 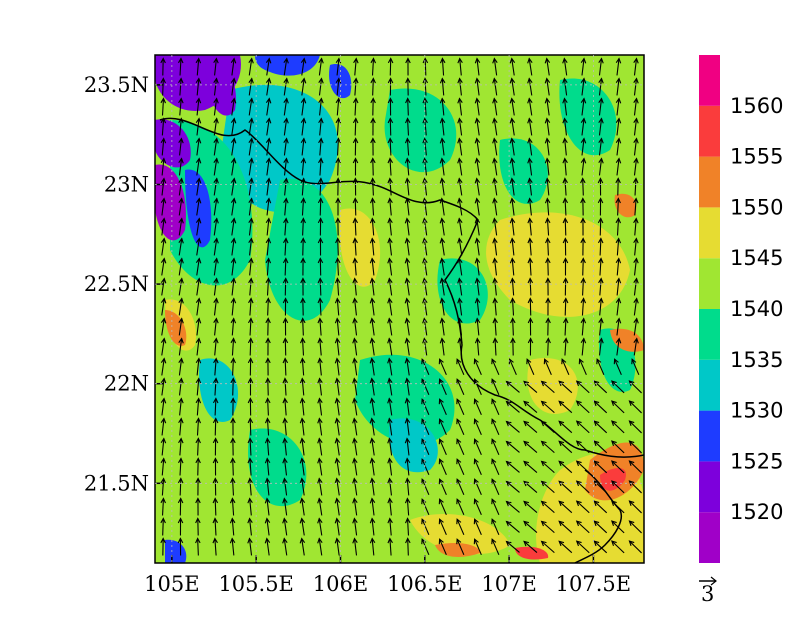 What do you see at coordinates (756, 106) in the screenshot?
I see `colorbar-label: 1560` at bounding box center [756, 106].